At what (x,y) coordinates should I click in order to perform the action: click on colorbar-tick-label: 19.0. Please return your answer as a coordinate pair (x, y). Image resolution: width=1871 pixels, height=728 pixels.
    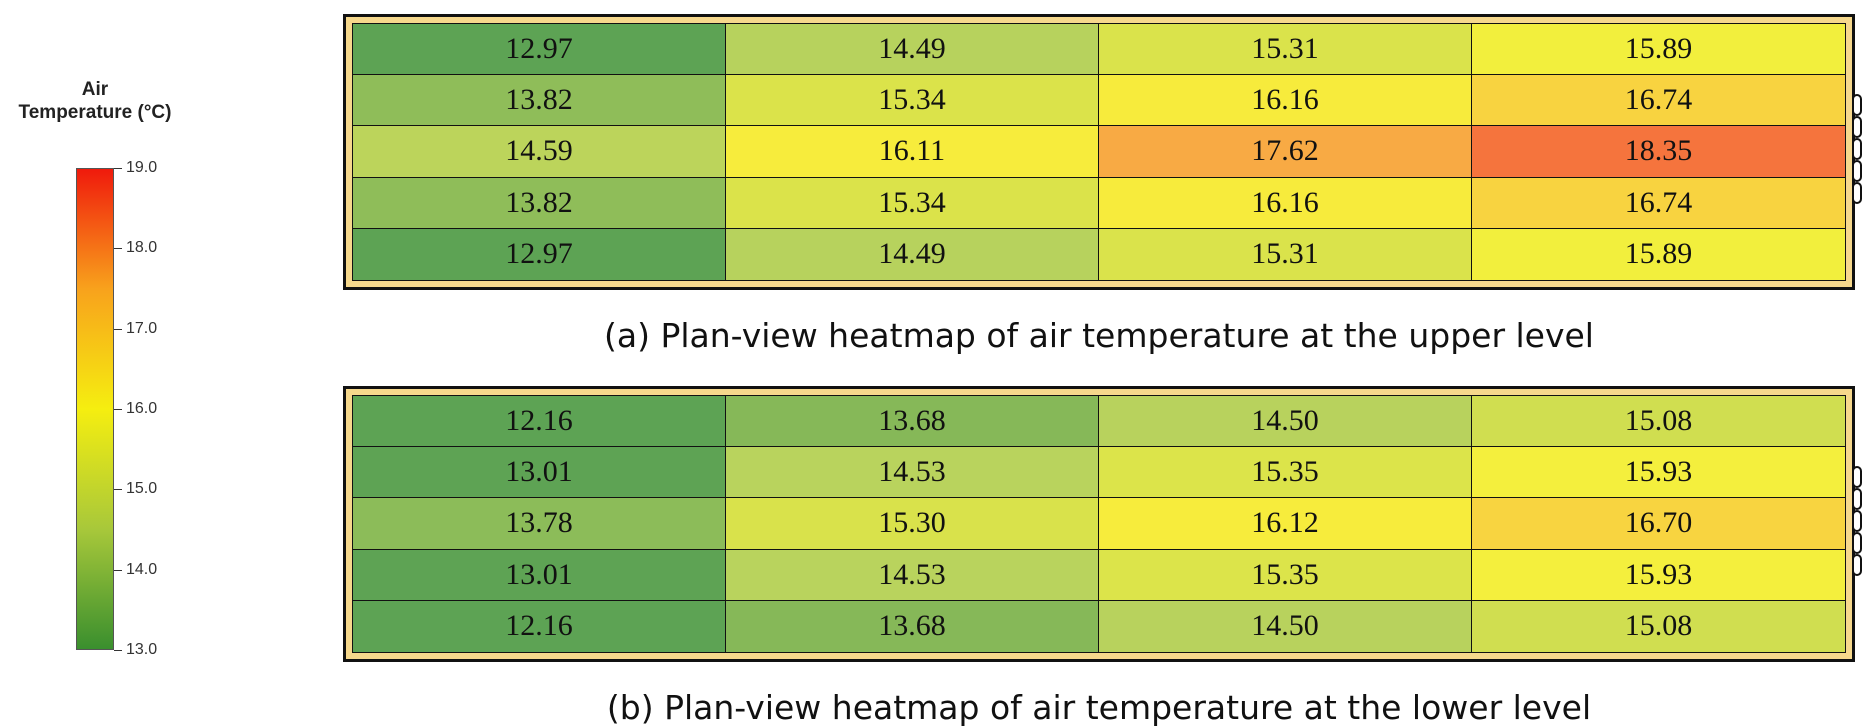
    Looking at the image, I should click on (142, 167).